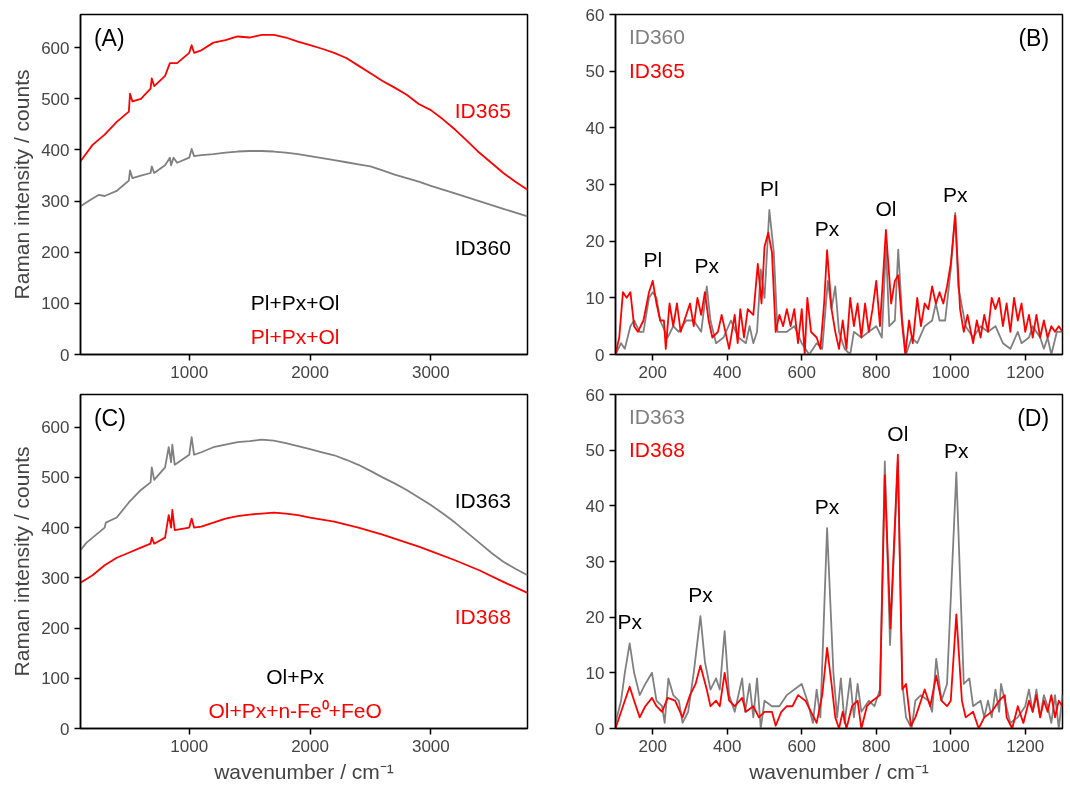 This screenshot has height=787, width=1070. I want to click on annotation: (B), so click(1034, 37).